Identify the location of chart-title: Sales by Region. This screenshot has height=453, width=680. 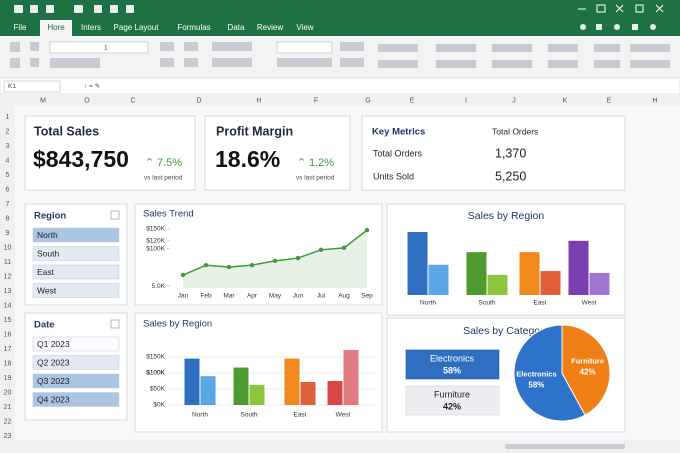
(506, 216).